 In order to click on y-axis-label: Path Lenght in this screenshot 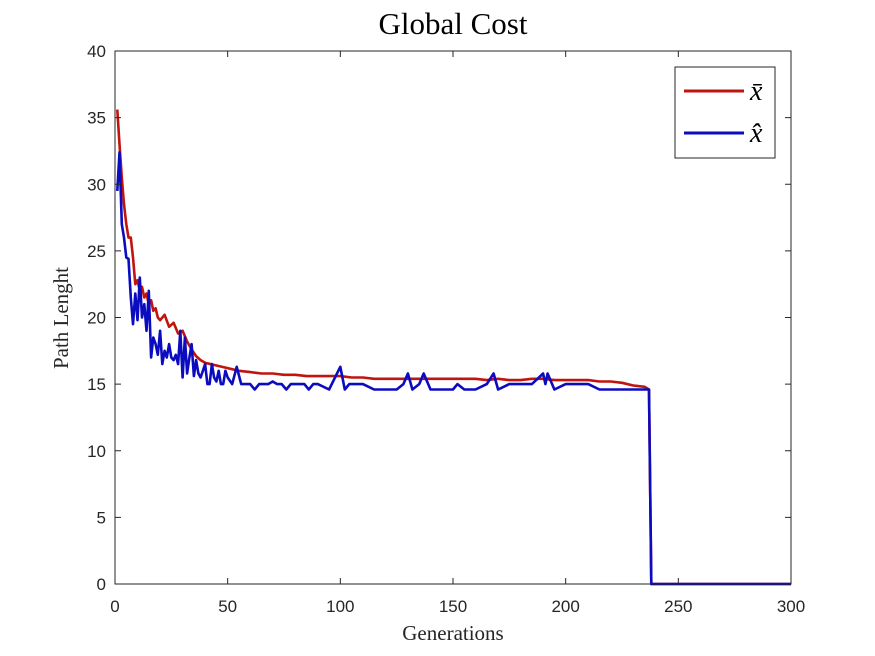, I will do `click(61, 318)`.